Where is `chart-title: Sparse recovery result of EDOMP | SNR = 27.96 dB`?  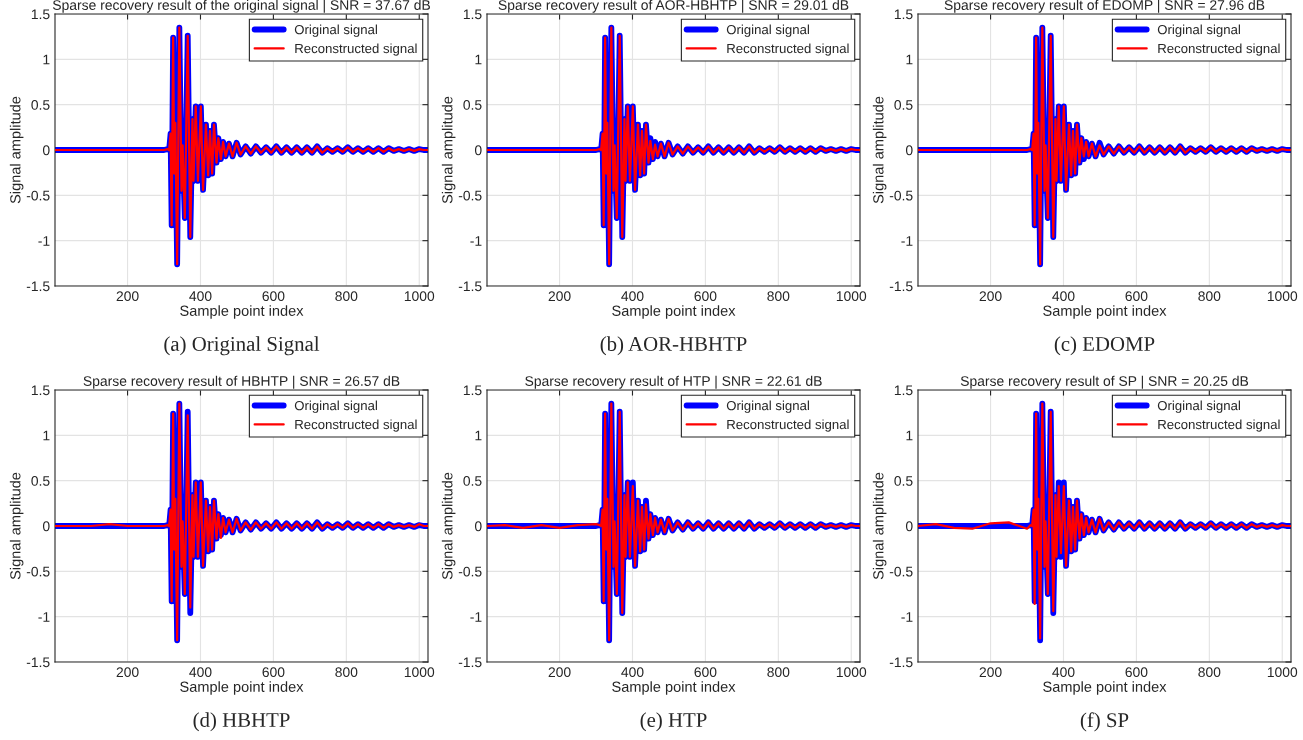
chart-title: Sparse recovery result of EDOMP | SNR = 27.96 dB is located at coordinates (1104, 6).